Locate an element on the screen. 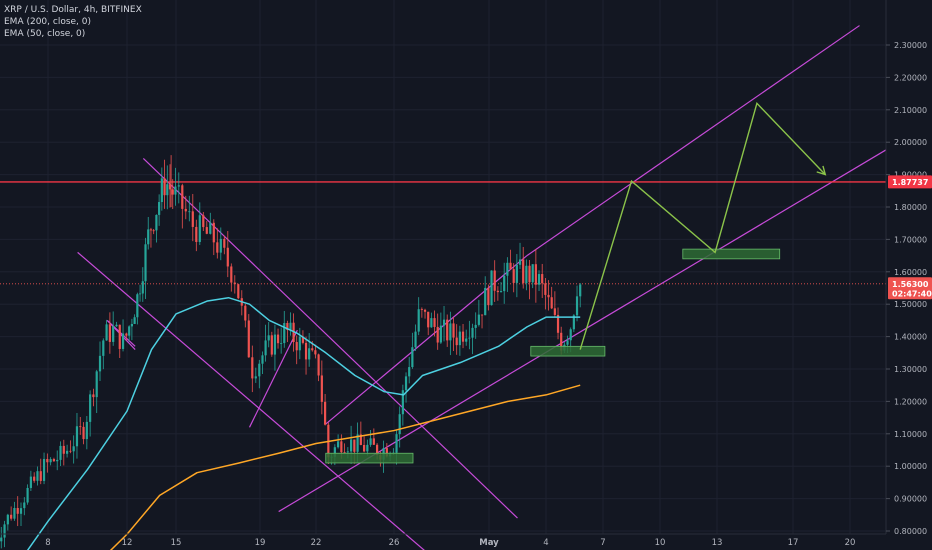 This screenshot has width=932, height=550. time-tick-label: 7 is located at coordinates (602, 543).